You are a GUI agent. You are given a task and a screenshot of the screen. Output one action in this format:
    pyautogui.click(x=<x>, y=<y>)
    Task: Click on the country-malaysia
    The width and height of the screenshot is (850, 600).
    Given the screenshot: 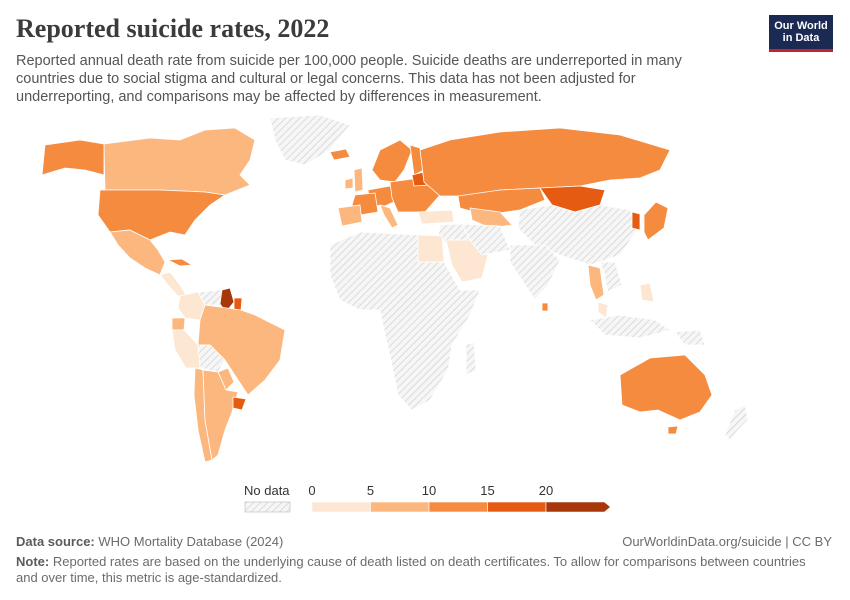 What is the action you would take?
    pyautogui.click(x=603, y=310)
    